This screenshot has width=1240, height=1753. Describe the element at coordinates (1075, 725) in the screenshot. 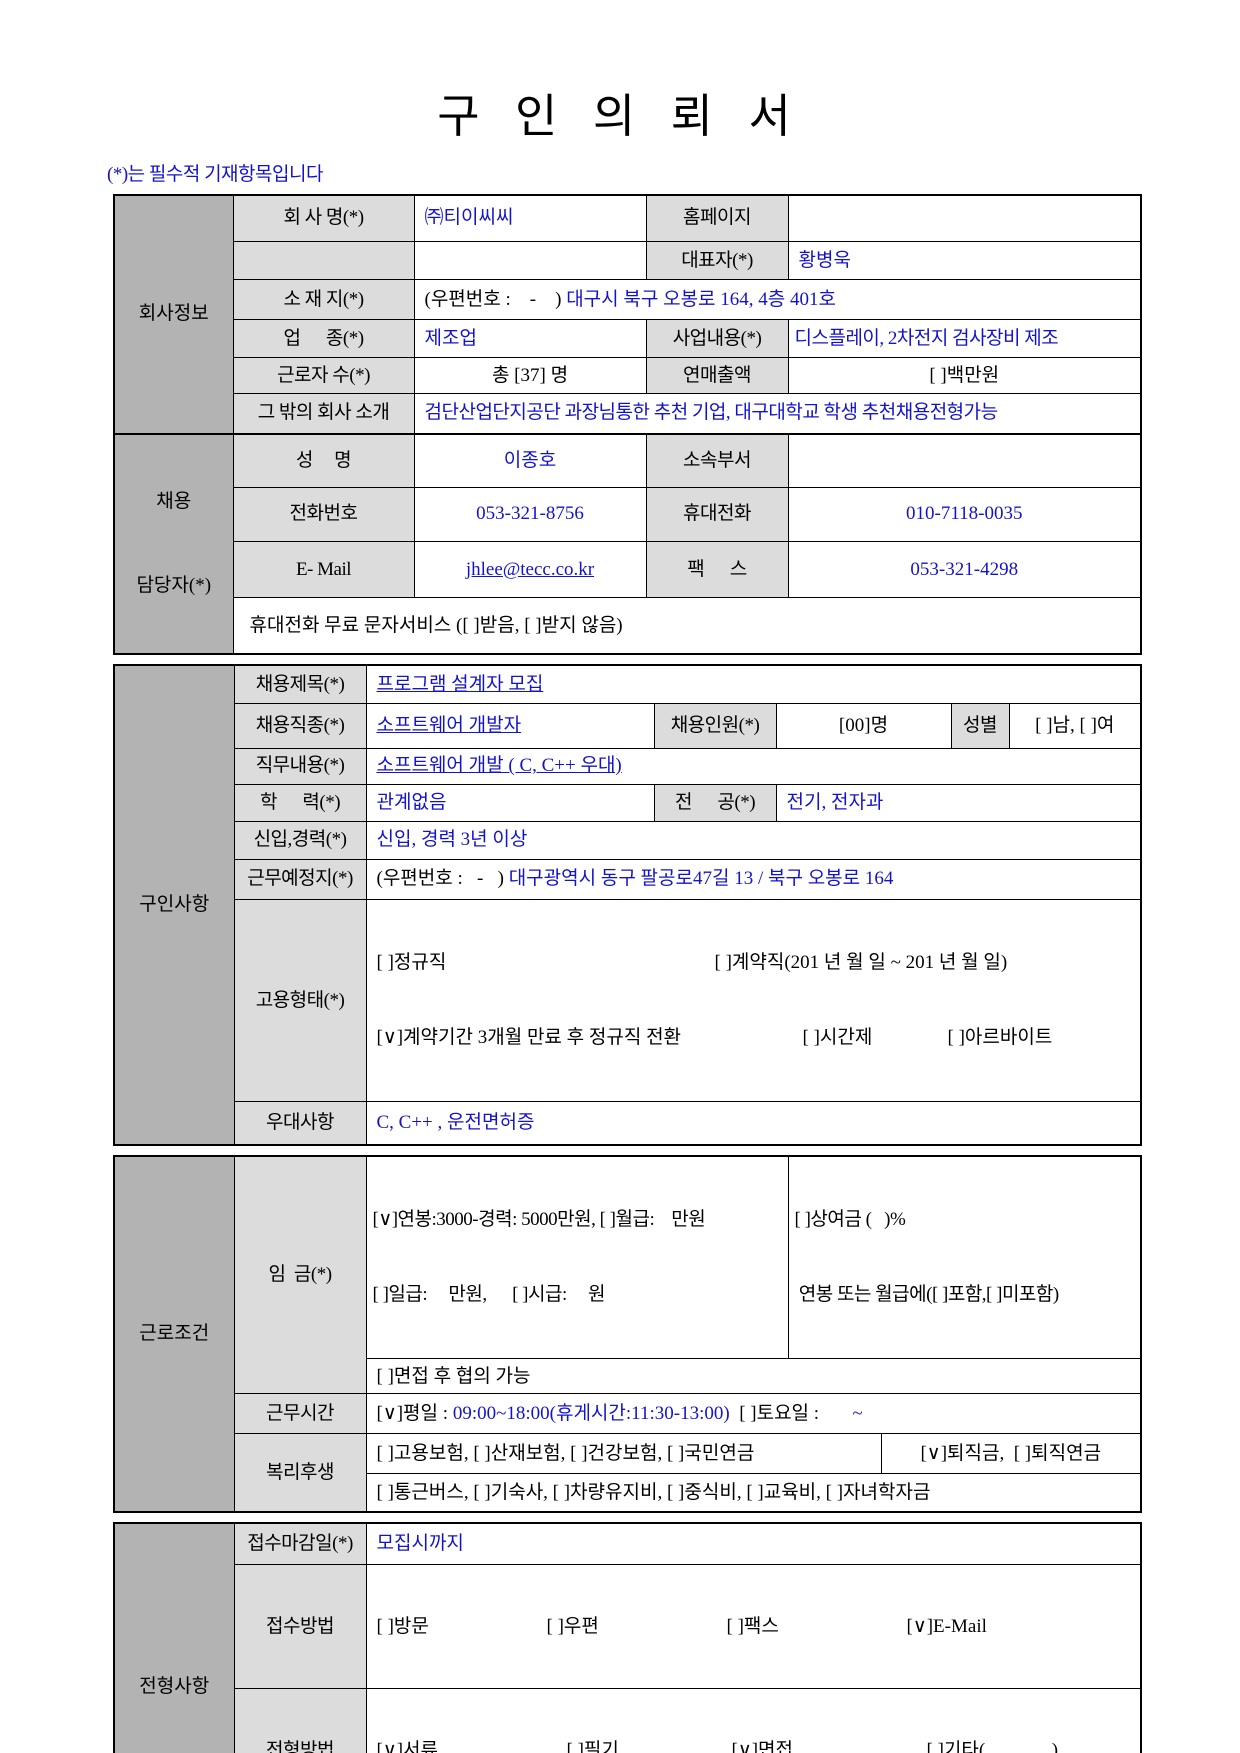

I see `gender-value: [ ]남, [ ]여` at that location.